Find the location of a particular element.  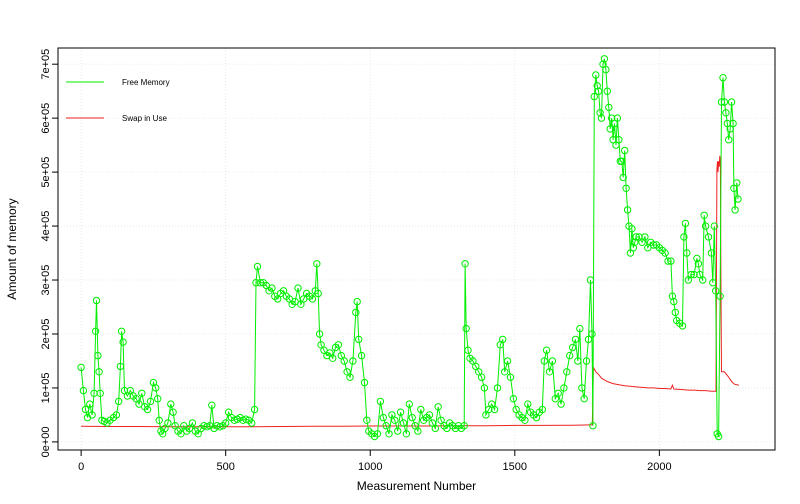

x-tick-label: 2000 is located at coordinates (659, 467).